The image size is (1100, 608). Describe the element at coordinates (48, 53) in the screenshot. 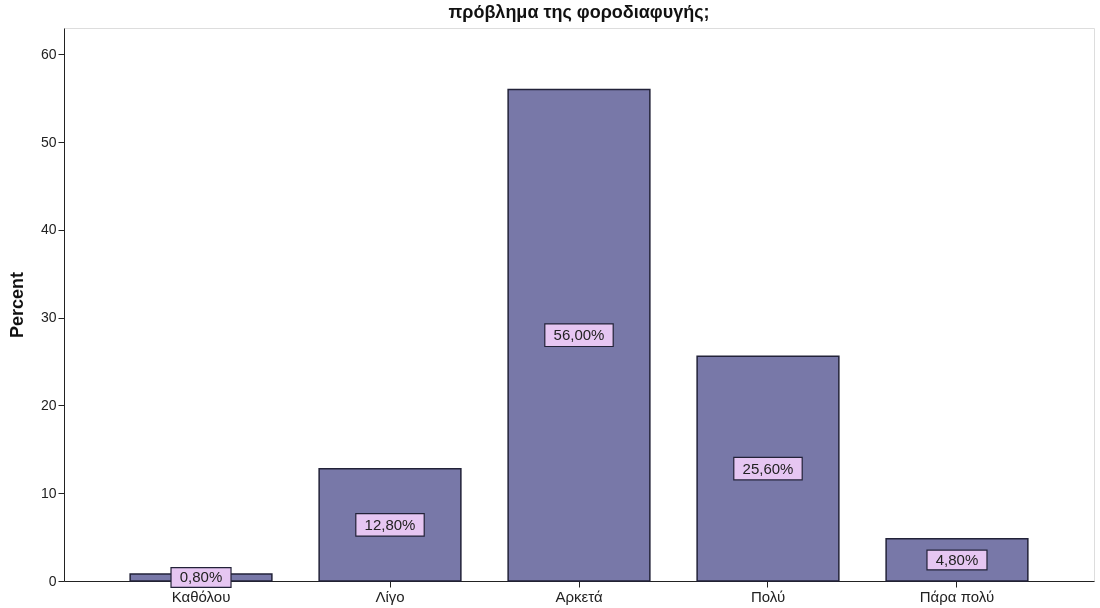

I see `y-tick-label: 60` at that location.